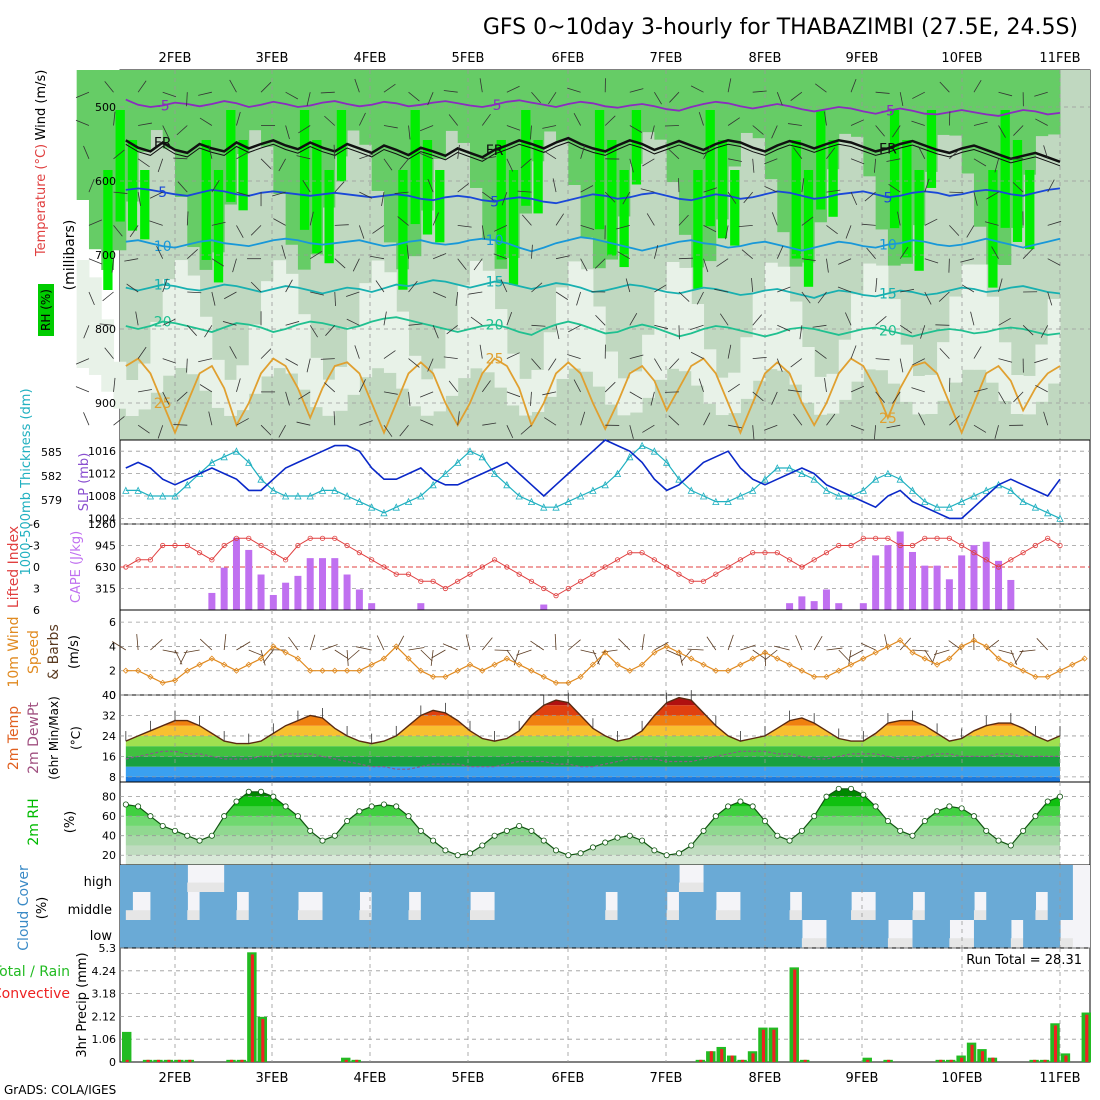 The image size is (1100, 1100). I want to click on temp-tick-label: 16, so click(109, 756).